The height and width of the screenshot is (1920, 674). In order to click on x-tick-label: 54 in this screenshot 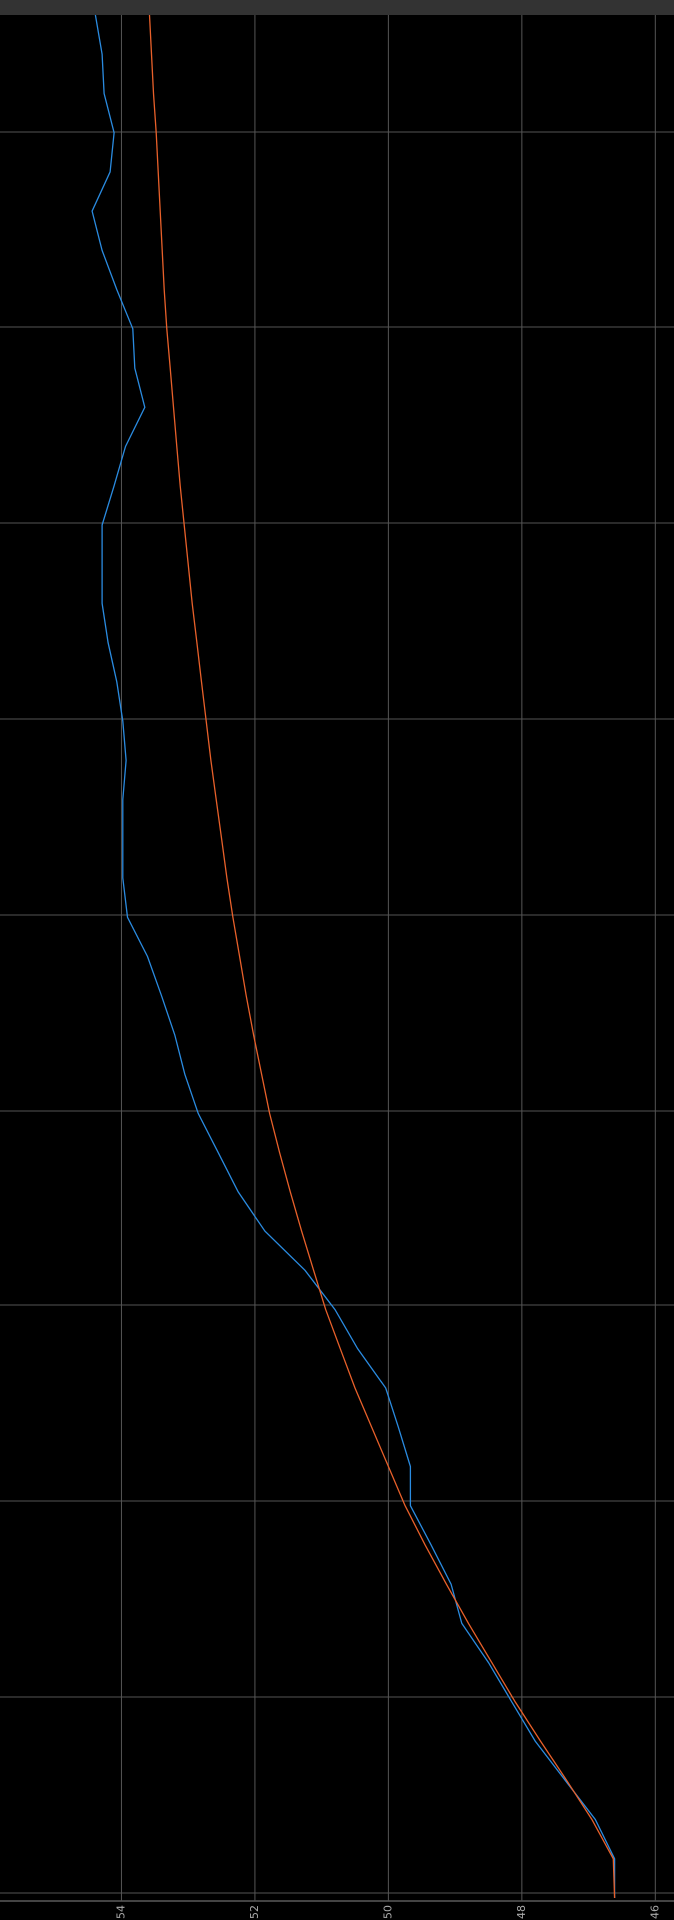, I will do `click(120, 1912)`.